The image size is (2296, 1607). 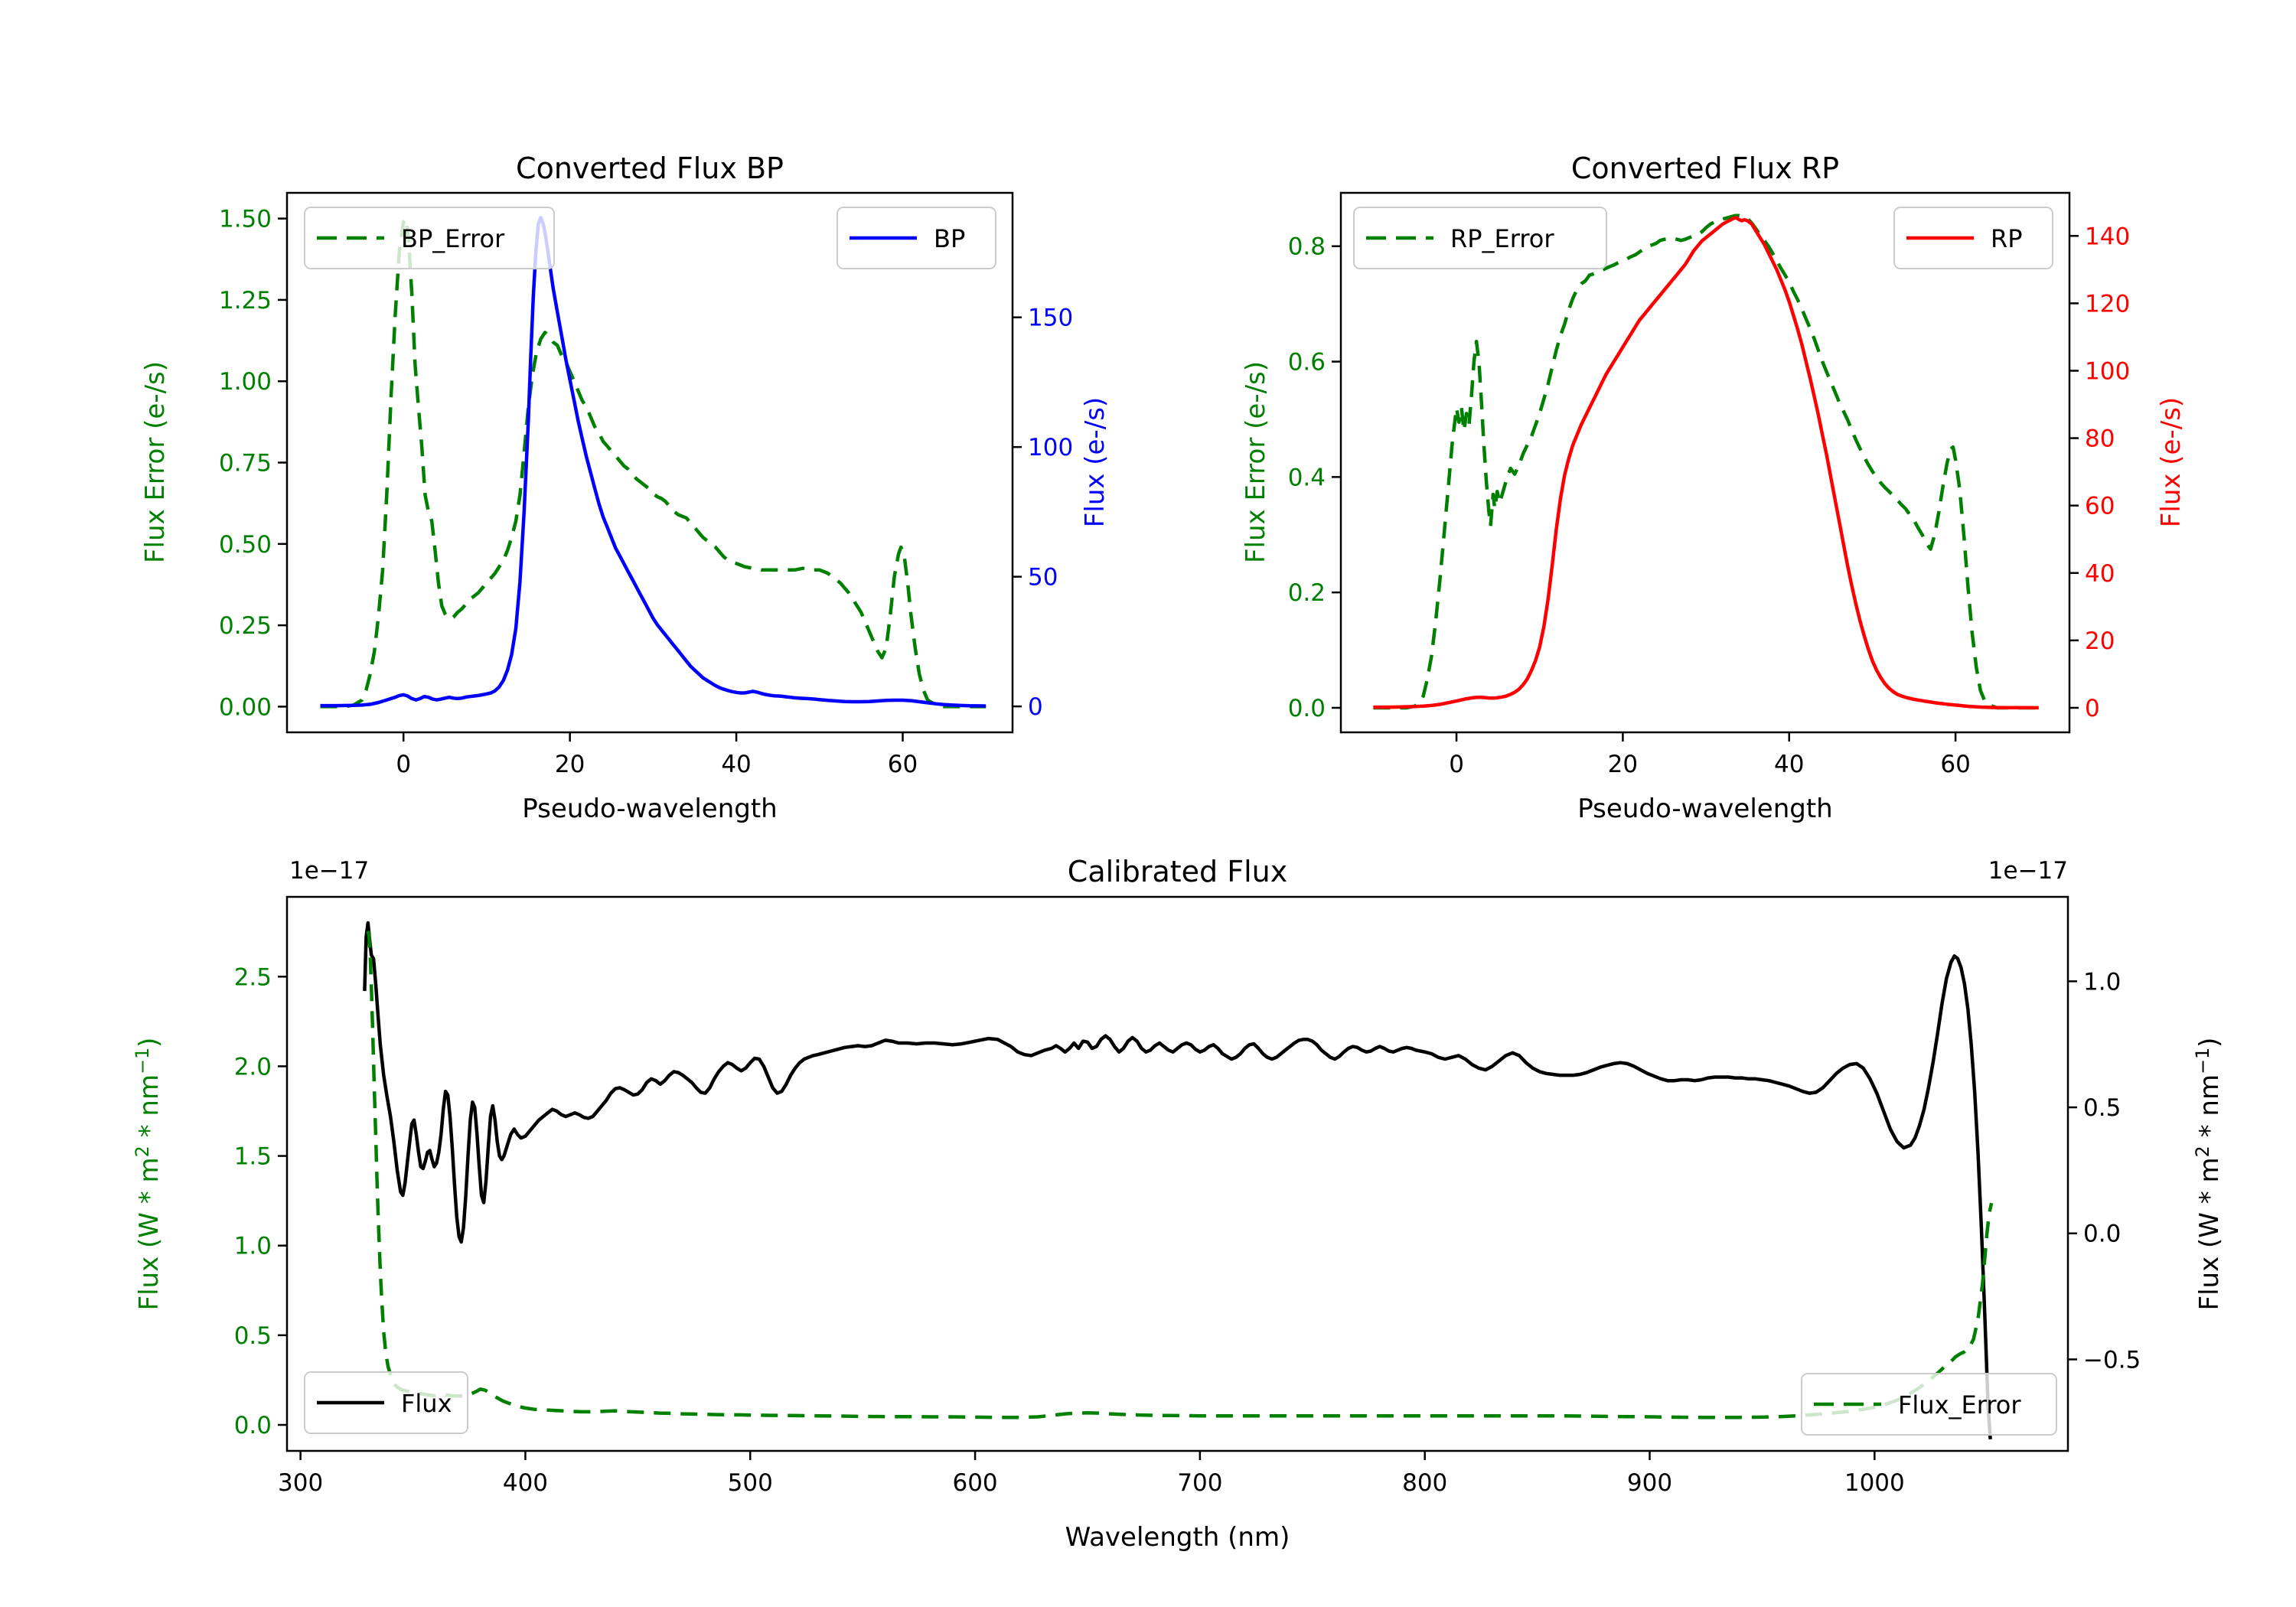 I want to click on y-tick-label-left: 1.0, so click(x=253, y=1246).